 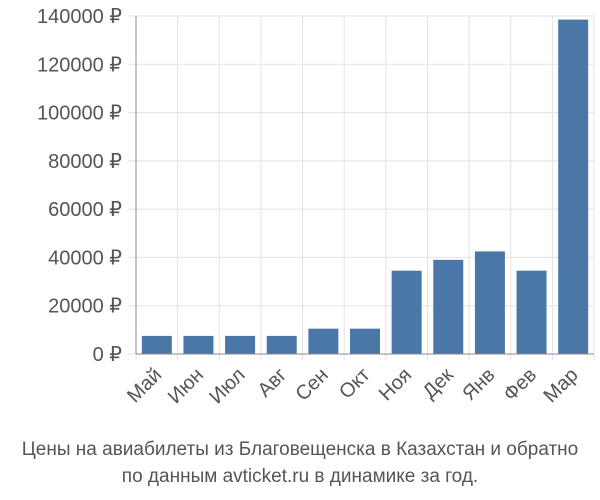 What do you see at coordinates (438, 383) in the screenshot?
I see `x-tick-label: Дек` at bounding box center [438, 383].